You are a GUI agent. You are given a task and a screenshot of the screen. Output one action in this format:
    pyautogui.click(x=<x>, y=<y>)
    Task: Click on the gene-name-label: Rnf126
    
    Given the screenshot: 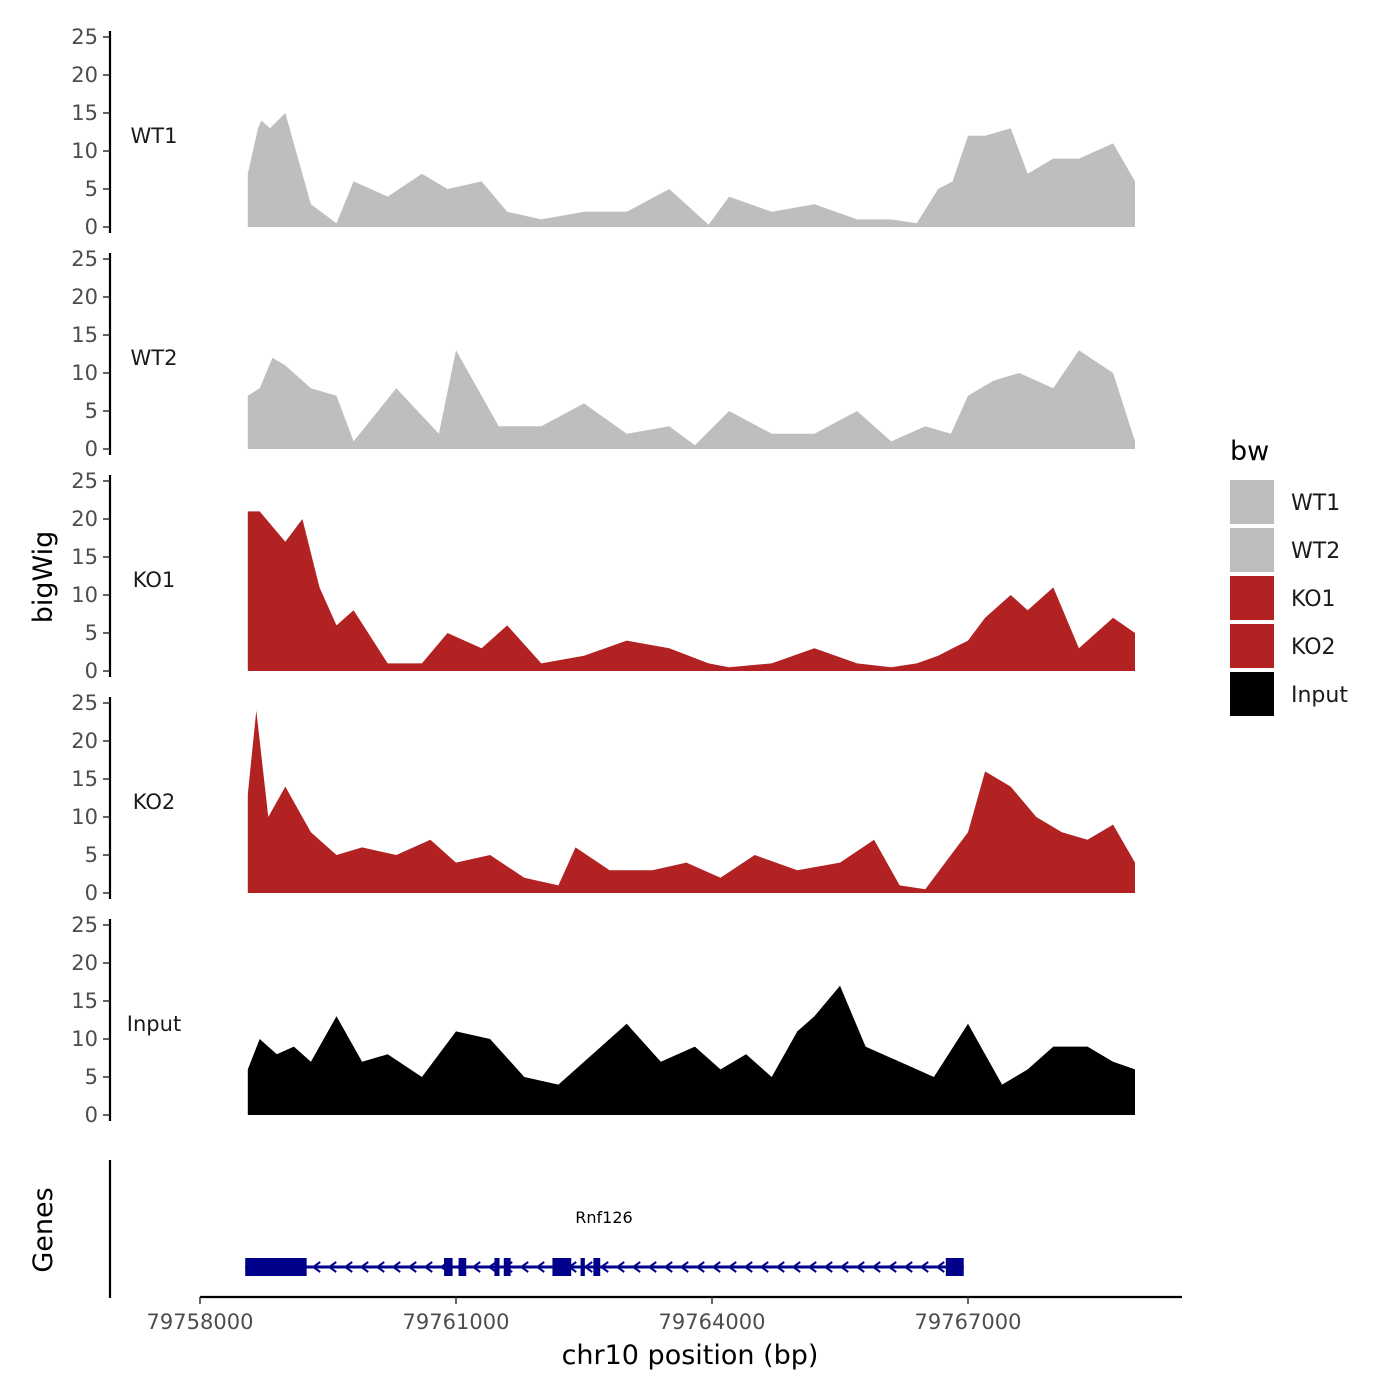 What is the action you would take?
    pyautogui.click(x=603, y=1217)
    